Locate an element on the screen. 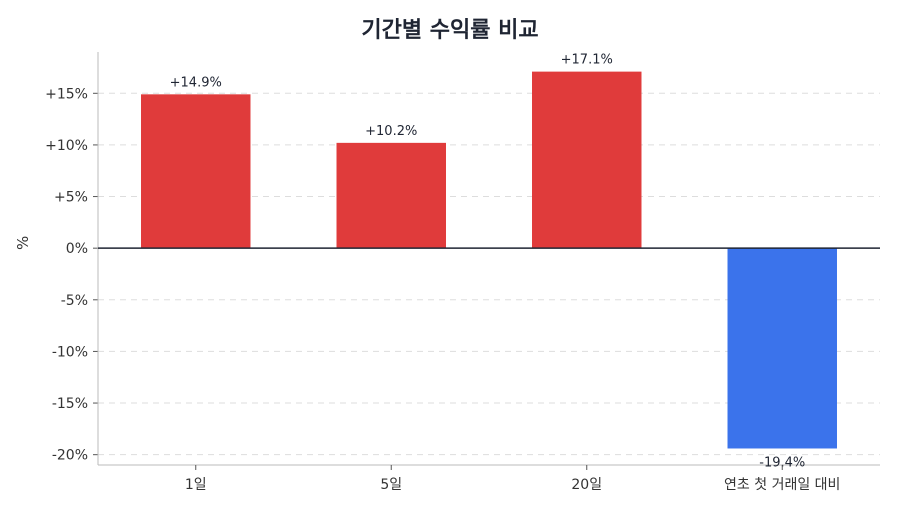 The width and height of the screenshot is (900, 514). chart-title: 기간별 수익률 비교 is located at coordinates (450, 30).